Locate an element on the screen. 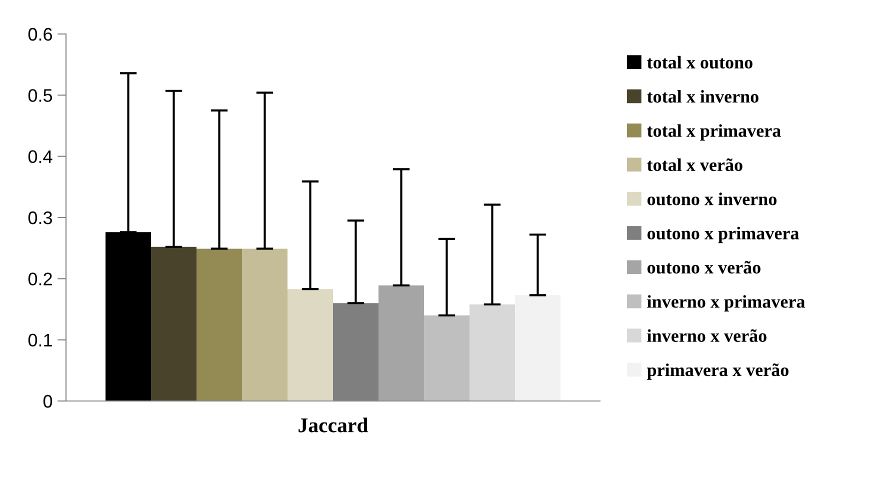  y-tick-label: 0.4 is located at coordinates (40, 157).